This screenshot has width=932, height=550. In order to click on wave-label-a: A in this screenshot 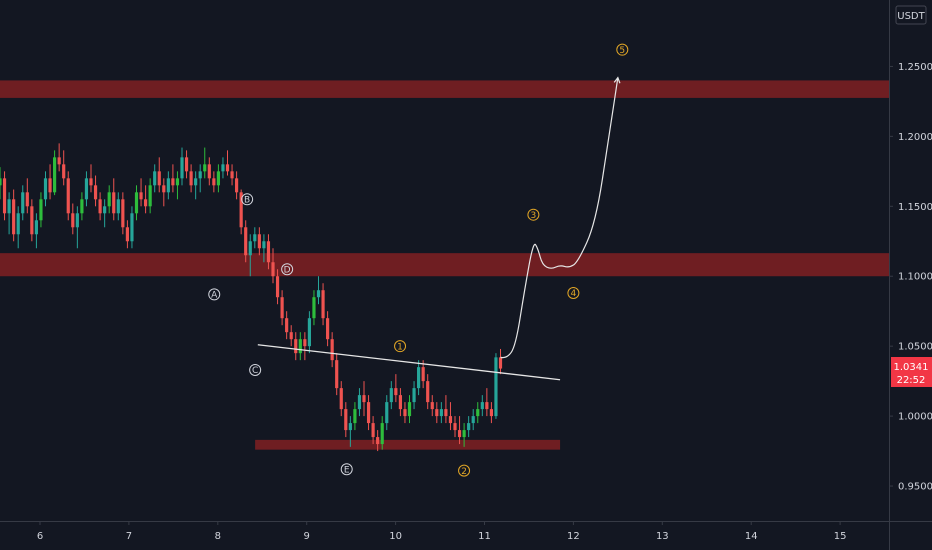, I will do `click(214, 294)`.